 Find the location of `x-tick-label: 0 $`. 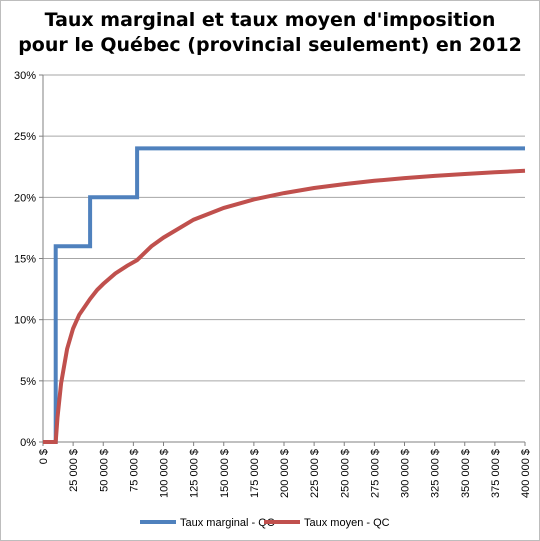

x-tick-label: 0 $ is located at coordinates (44, 456).